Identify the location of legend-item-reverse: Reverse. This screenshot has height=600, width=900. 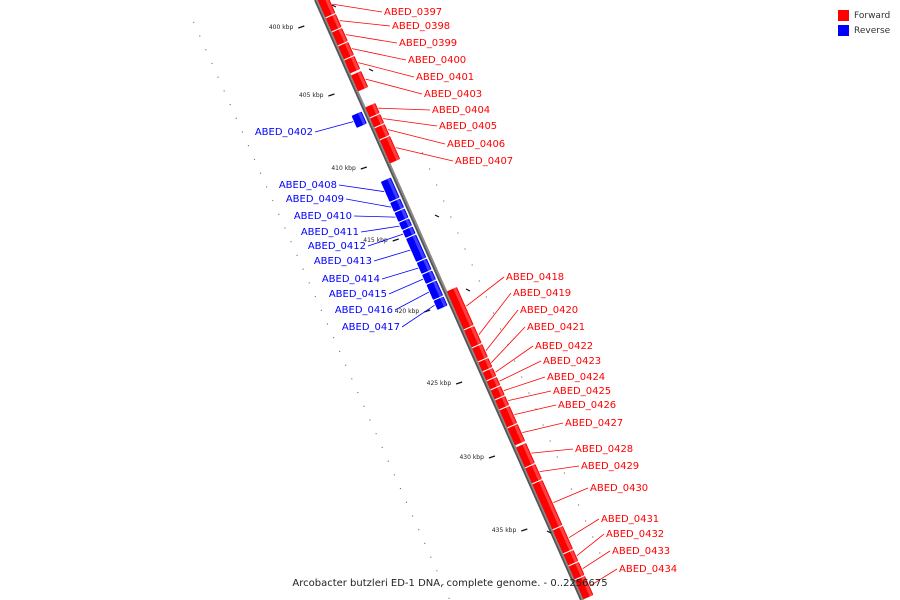
(868, 30).